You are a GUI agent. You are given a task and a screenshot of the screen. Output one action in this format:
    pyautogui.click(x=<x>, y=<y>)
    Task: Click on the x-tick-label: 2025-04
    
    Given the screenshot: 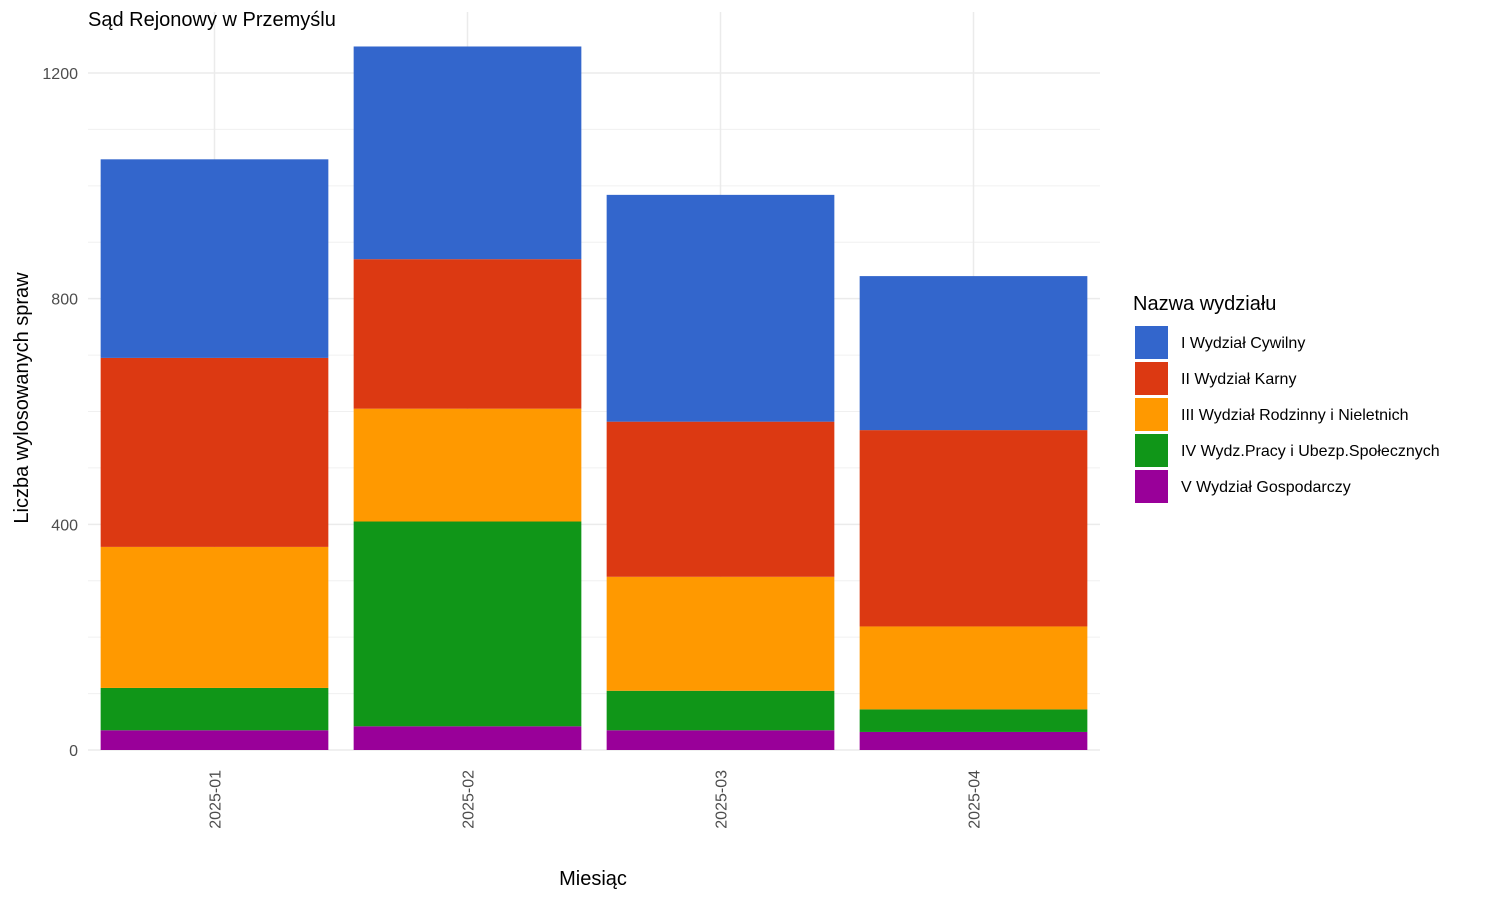 What is the action you would take?
    pyautogui.click(x=975, y=799)
    